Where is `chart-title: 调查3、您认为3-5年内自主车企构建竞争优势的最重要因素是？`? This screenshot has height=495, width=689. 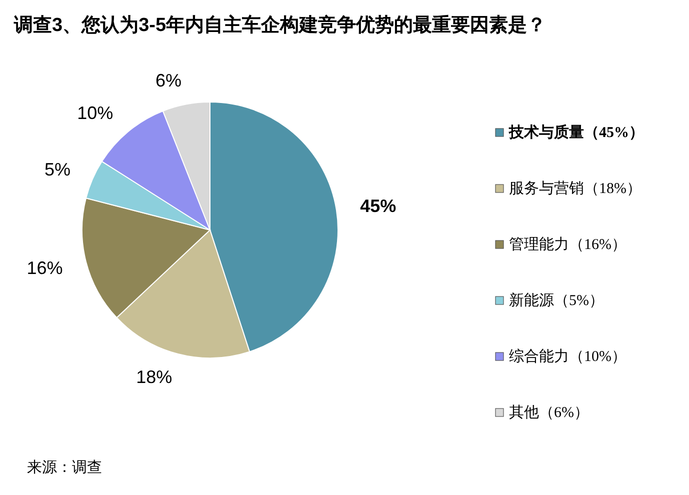 chart-title: 调查3、您认为3-5年内自主车企构建竞争优势的最重要因素是？ is located at coordinates (280, 26).